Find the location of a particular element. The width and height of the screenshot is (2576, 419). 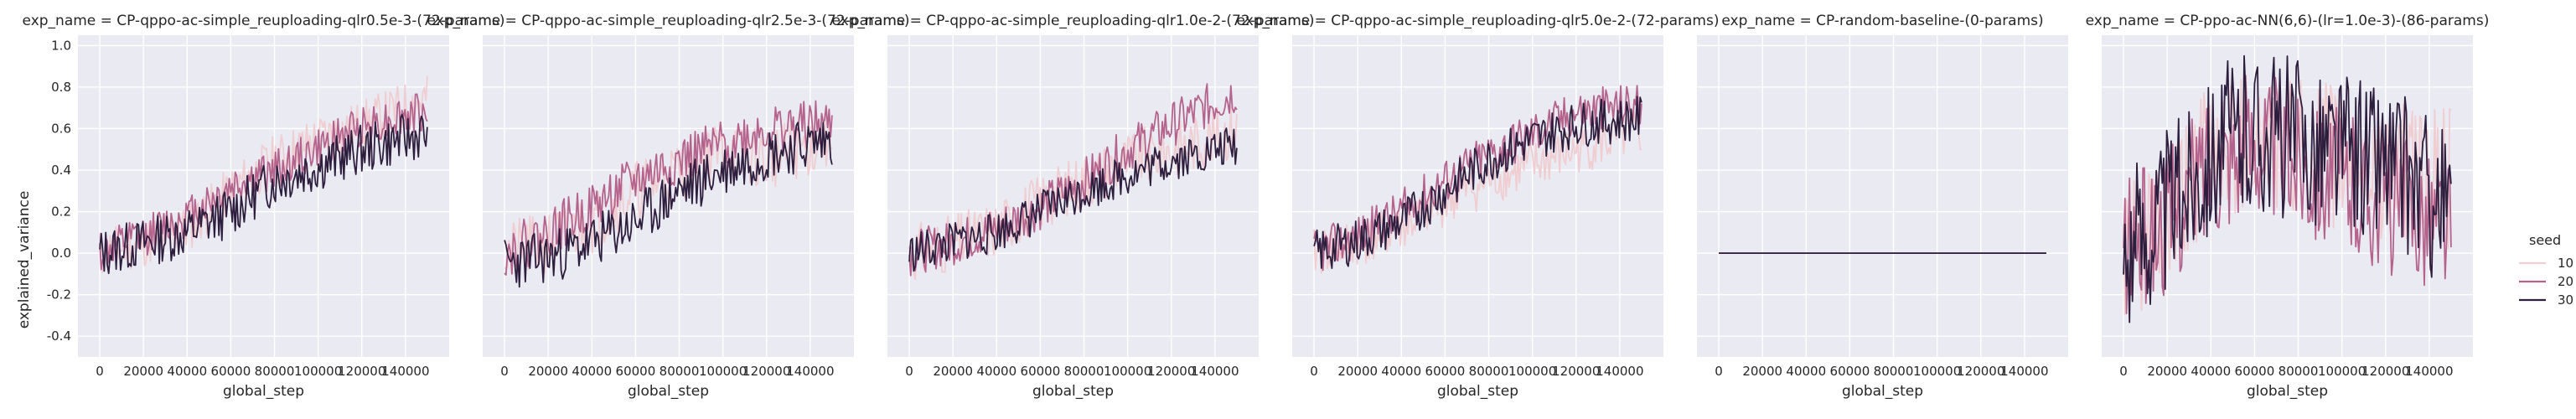

legend-title: seed is located at coordinates (2545, 240).